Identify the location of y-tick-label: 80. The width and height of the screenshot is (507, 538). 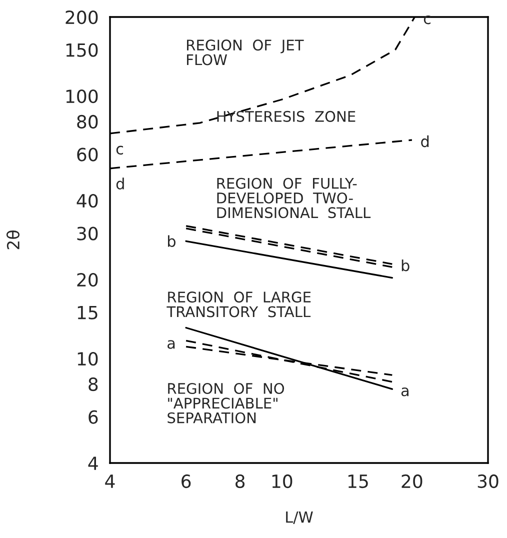
(87, 121).